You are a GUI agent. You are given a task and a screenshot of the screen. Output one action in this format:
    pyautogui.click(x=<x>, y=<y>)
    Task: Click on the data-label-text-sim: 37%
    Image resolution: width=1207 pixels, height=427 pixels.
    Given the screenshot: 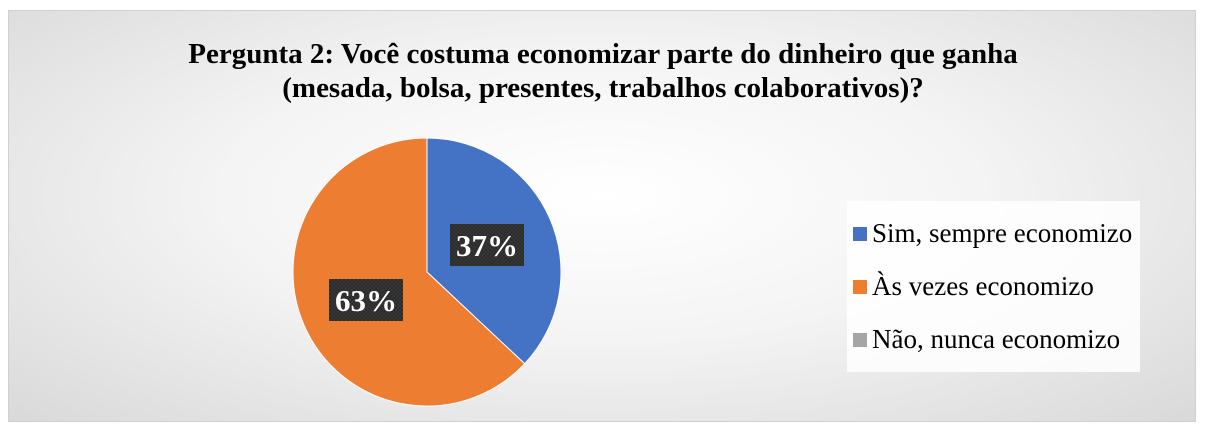 What is the action you would take?
    pyautogui.click(x=487, y=245)
    